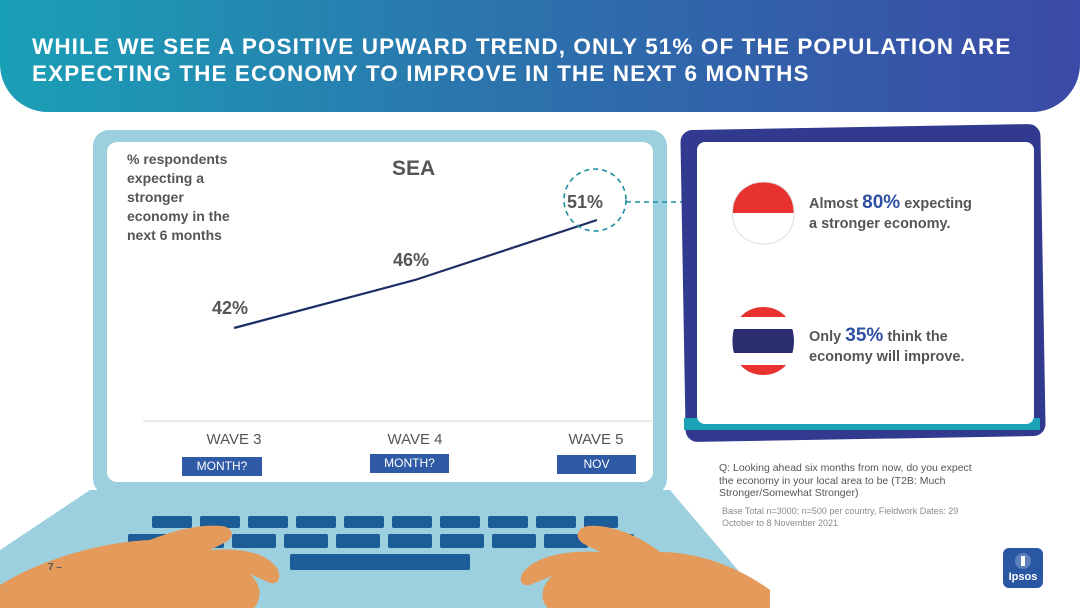 This screenshot has height=608, width=1080. I want to click on x-tick-wave-4: WAVE 4, so click(415, 439).